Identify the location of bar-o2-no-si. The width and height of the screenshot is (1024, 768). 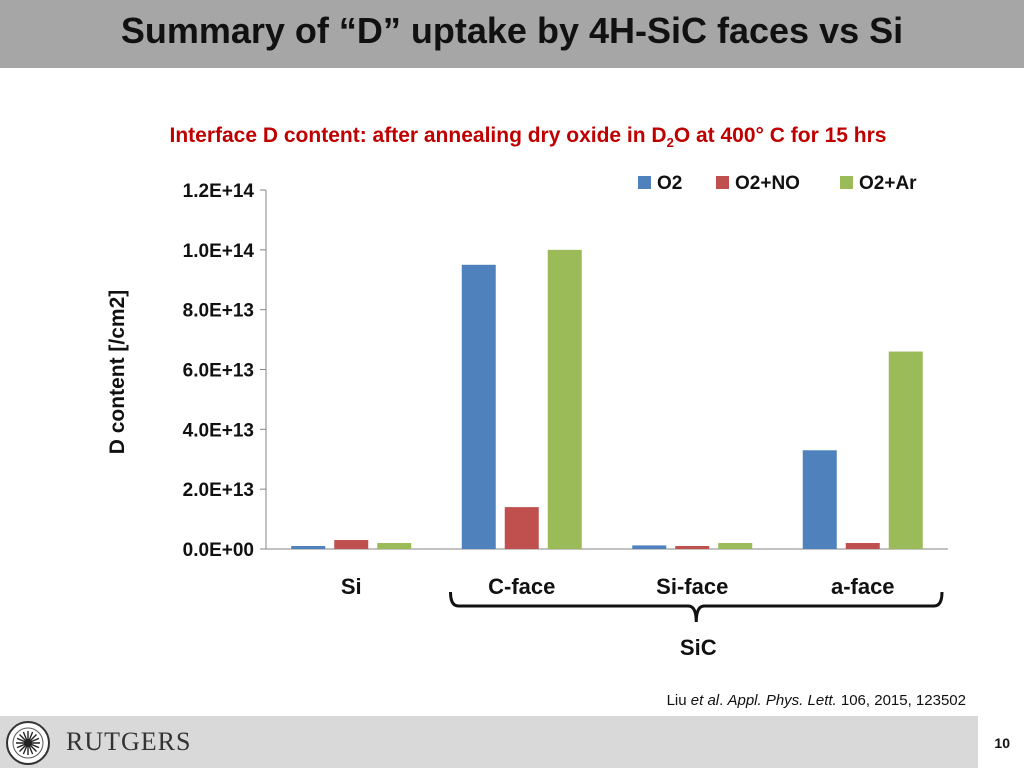
(351, 544).